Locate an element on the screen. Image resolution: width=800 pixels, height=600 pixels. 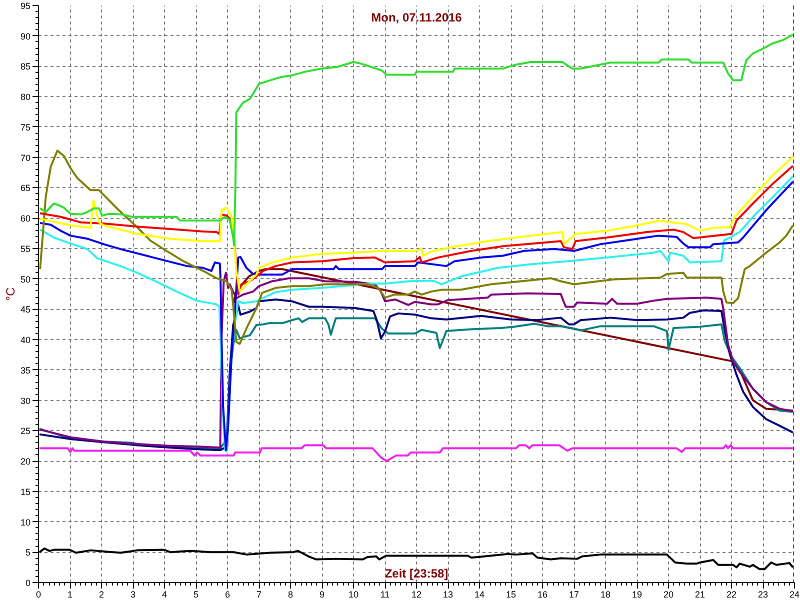
x-tick-label: 24 is located at coordinates (794, 595).